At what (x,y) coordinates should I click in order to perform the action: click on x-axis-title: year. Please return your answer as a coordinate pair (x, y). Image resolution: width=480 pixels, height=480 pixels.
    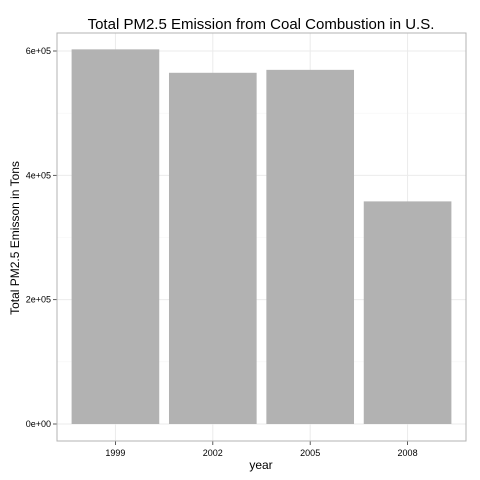
    Looking at the image, I should click on (260, 465).